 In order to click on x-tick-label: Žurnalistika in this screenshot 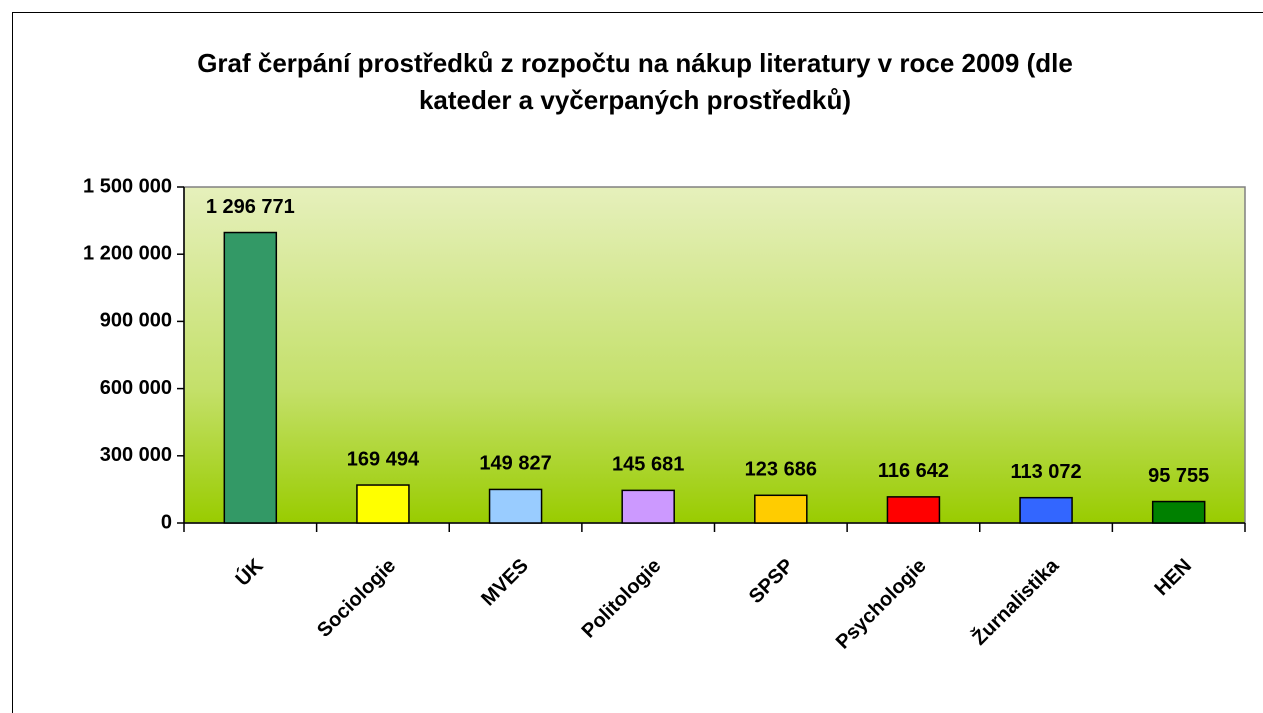, I will do `click(1015, 601)`.